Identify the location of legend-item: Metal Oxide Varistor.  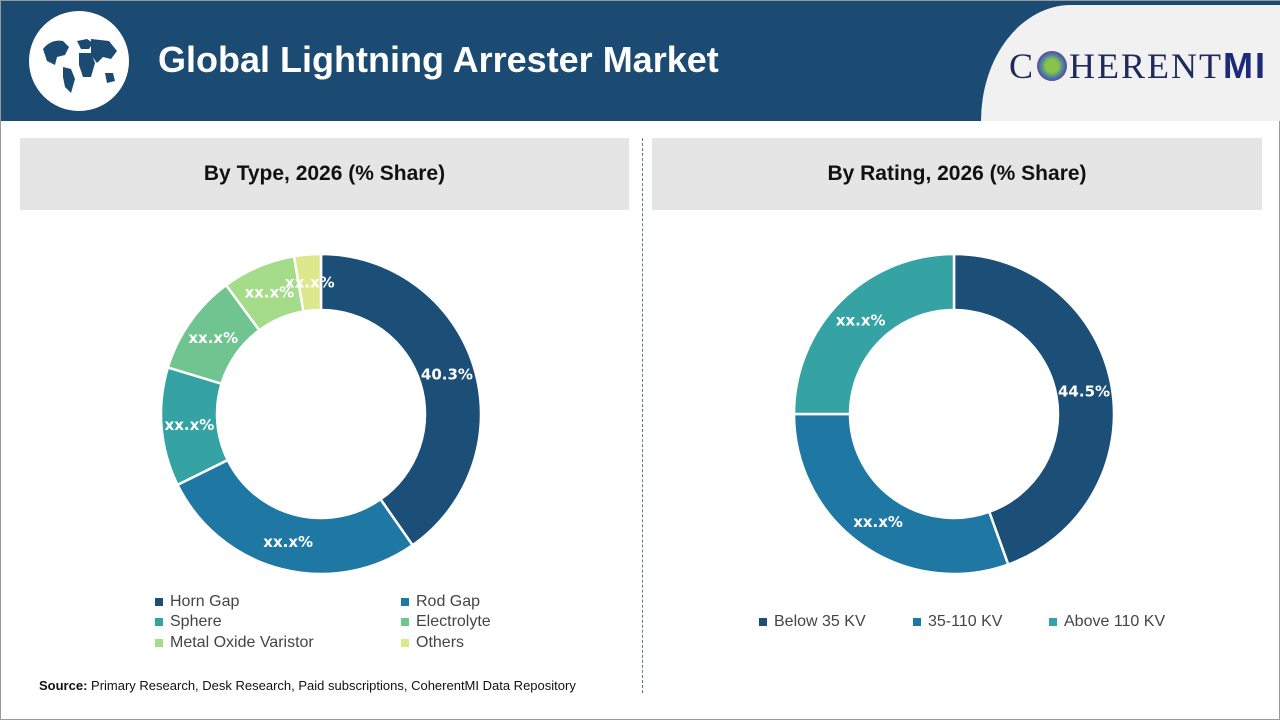
(234, 643).